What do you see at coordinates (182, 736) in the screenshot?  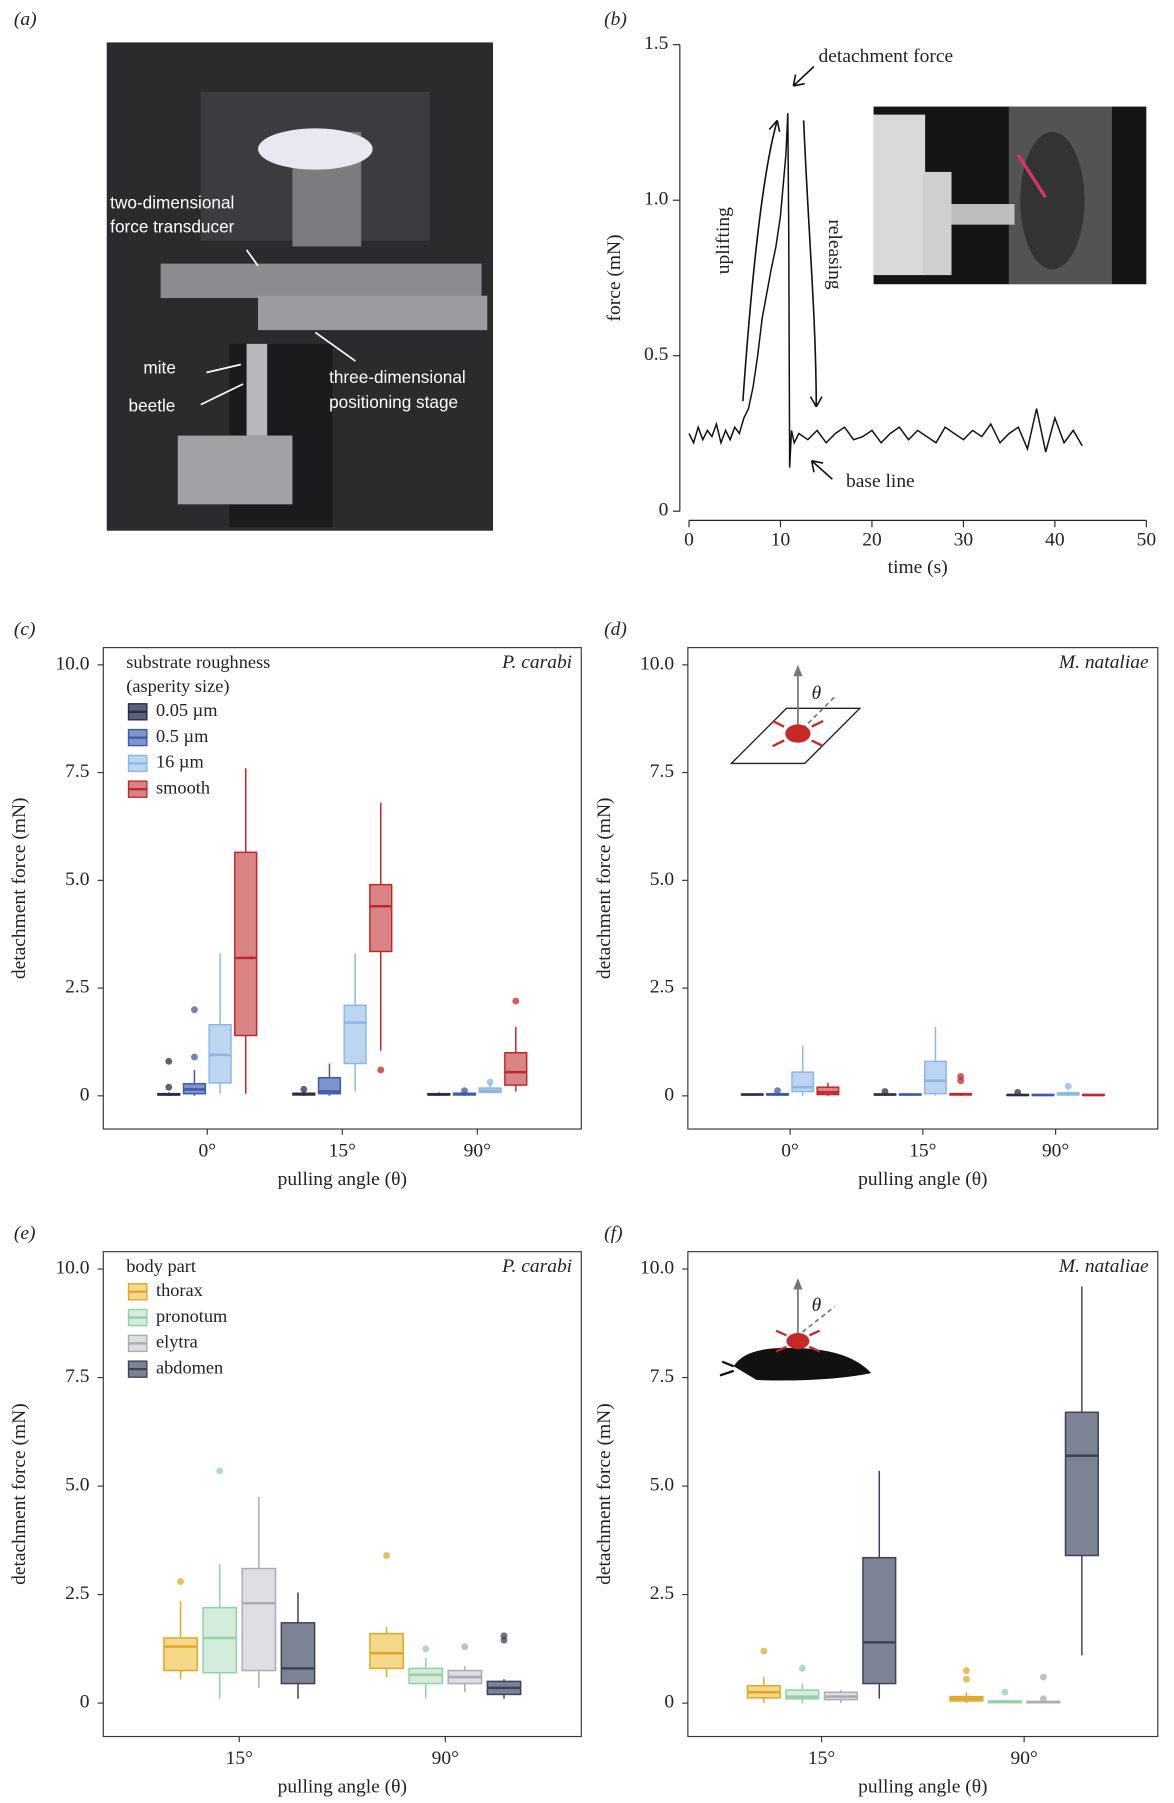 I see `legend-label: 0.5 µm` at bounding box center [182, 736].